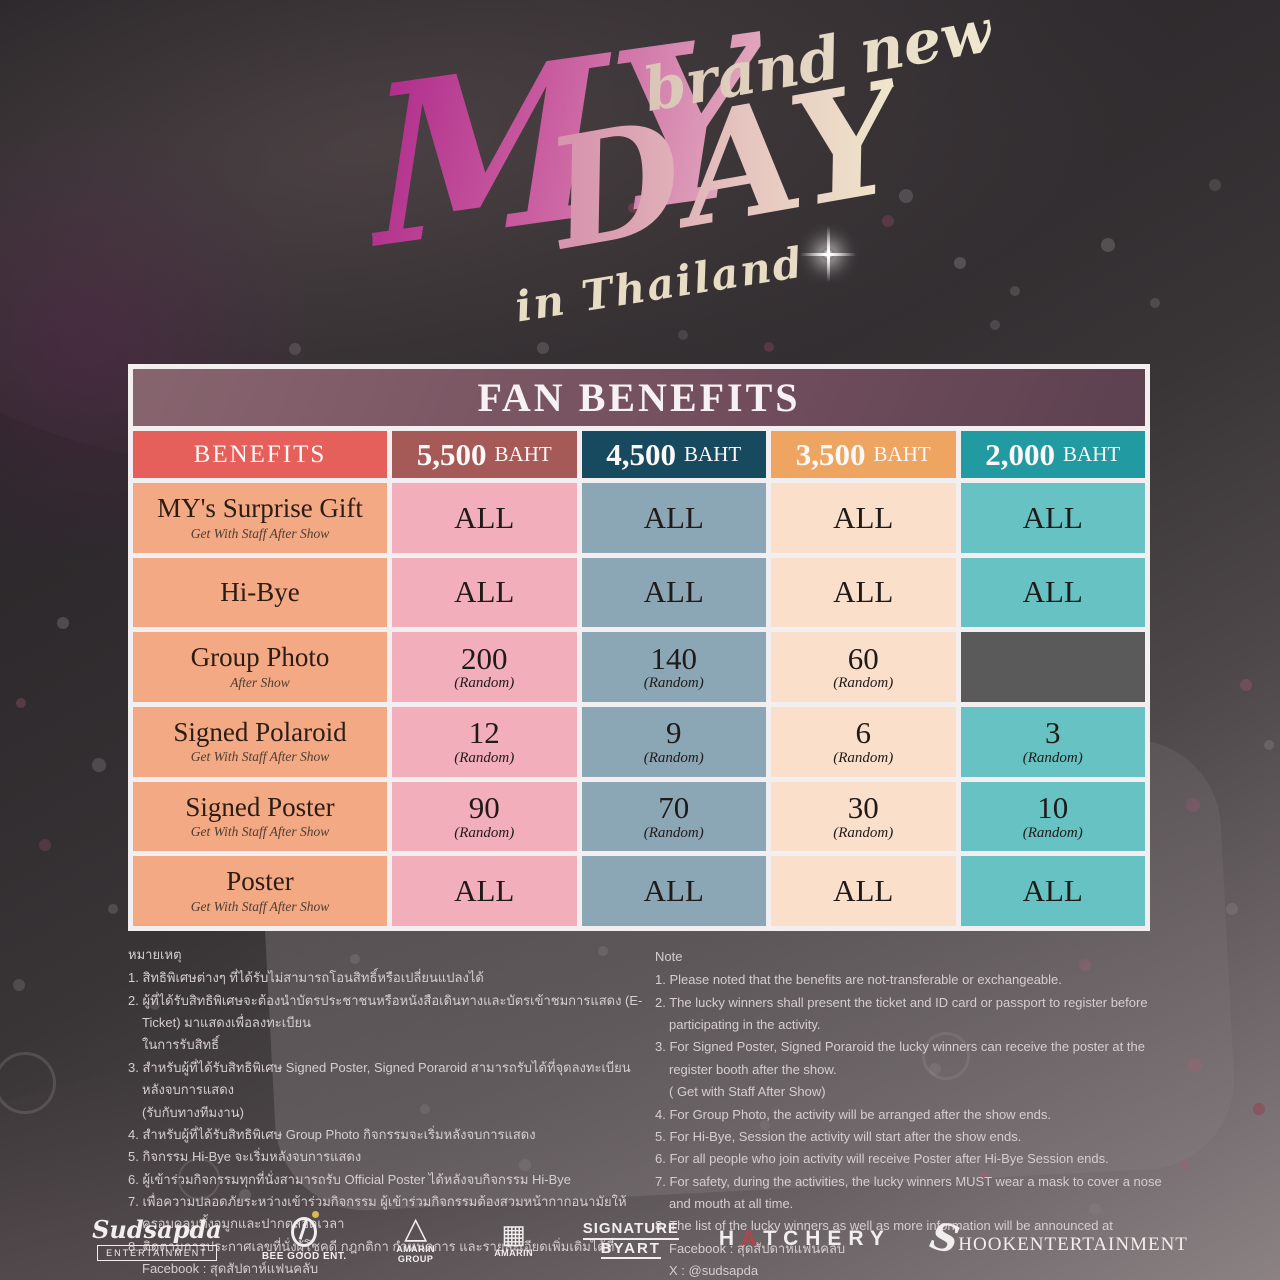 The height and width of the screenshot is (1280, 1280). I want to click on cell-value: 200, so click(484, 658).